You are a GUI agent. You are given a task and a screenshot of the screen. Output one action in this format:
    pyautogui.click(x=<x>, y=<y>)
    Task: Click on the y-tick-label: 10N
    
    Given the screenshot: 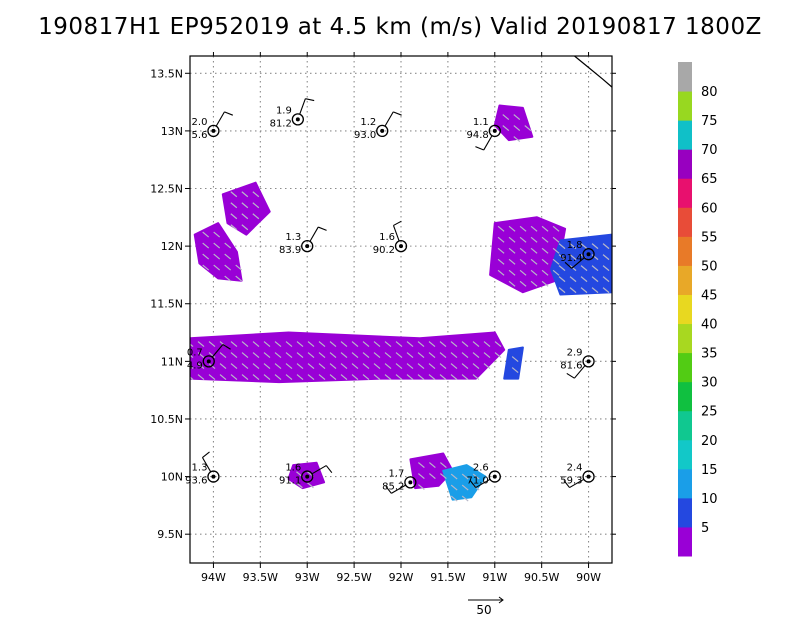 What is the action you would take?
    pyautogui.click(x=172, y=477)
    